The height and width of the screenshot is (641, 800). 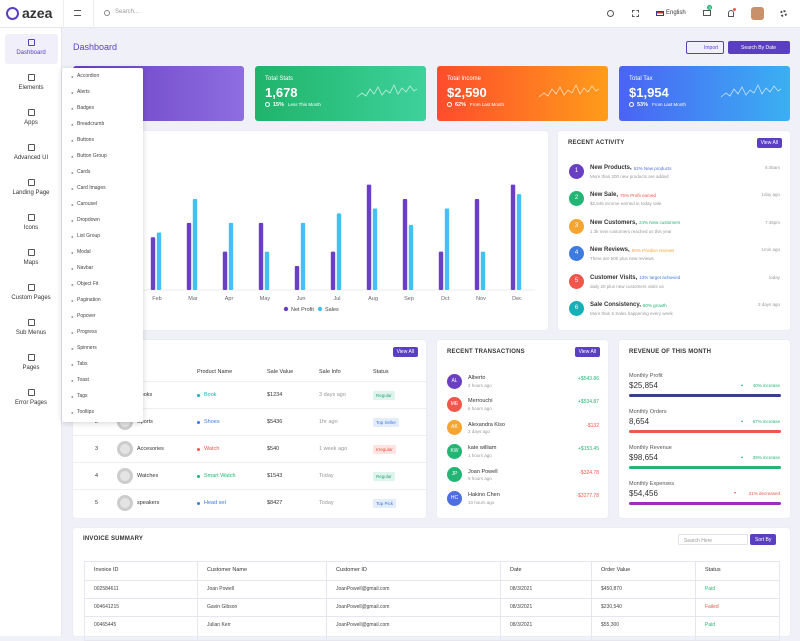 I want to click on table-cell: $230,540, so click(x=611, y=607).